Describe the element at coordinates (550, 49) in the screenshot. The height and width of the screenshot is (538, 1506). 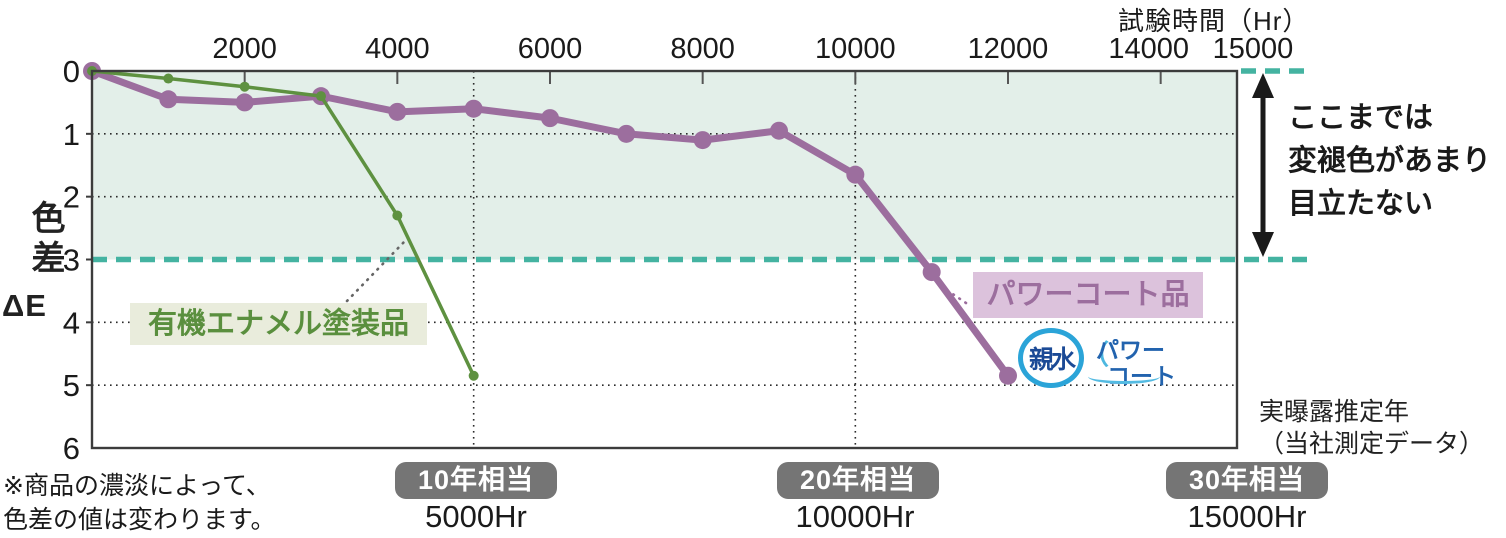
I see `x-tick-label: 6000` at that location.